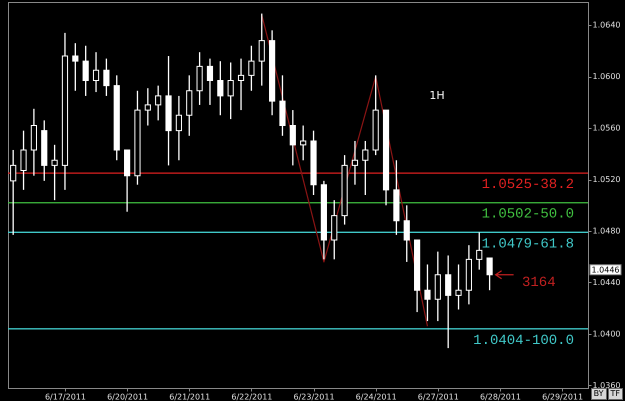 This screenshot has height=401, width=625. What do you see at coordinates (65, 396) in the screenshot?
I see `x-tick-label: 6/17/2011` at bounding box center [65, 396].